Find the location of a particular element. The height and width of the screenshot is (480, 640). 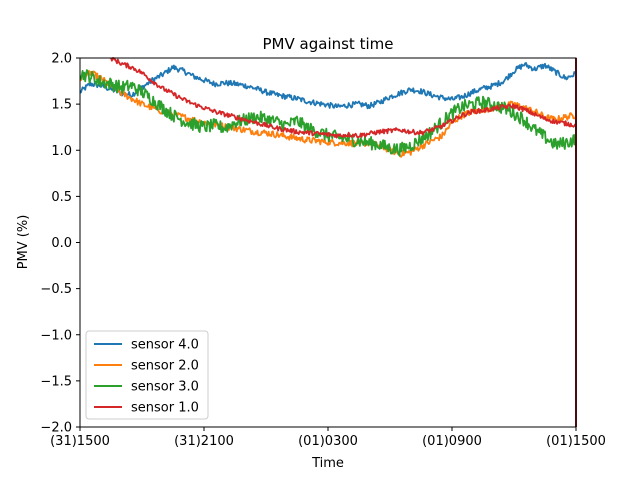

y-tick-label: −1.5 is located at coordinates (56, 381).